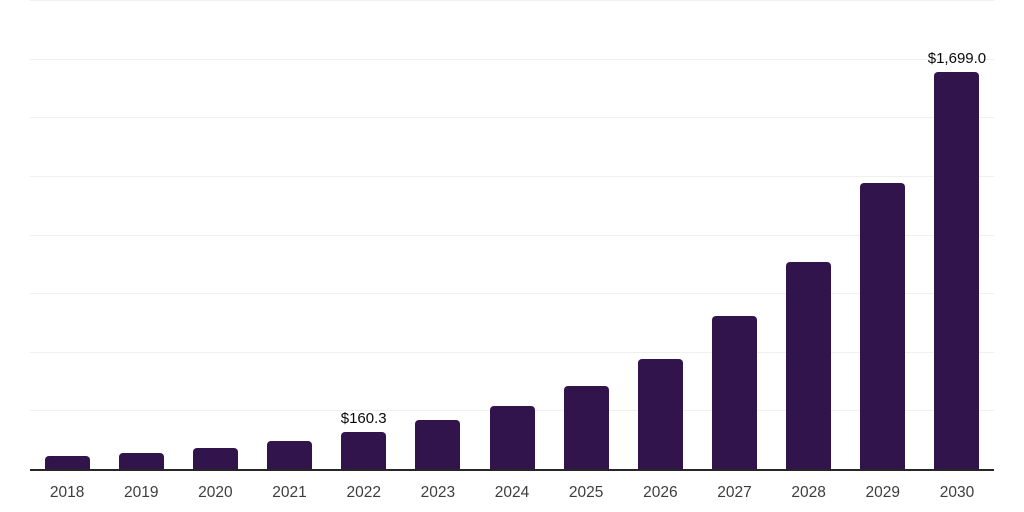  What do you see at coordinates (512, 492) in the screenshot?
I see `x-axis-label: 2024` at bounding box center [512, 492].